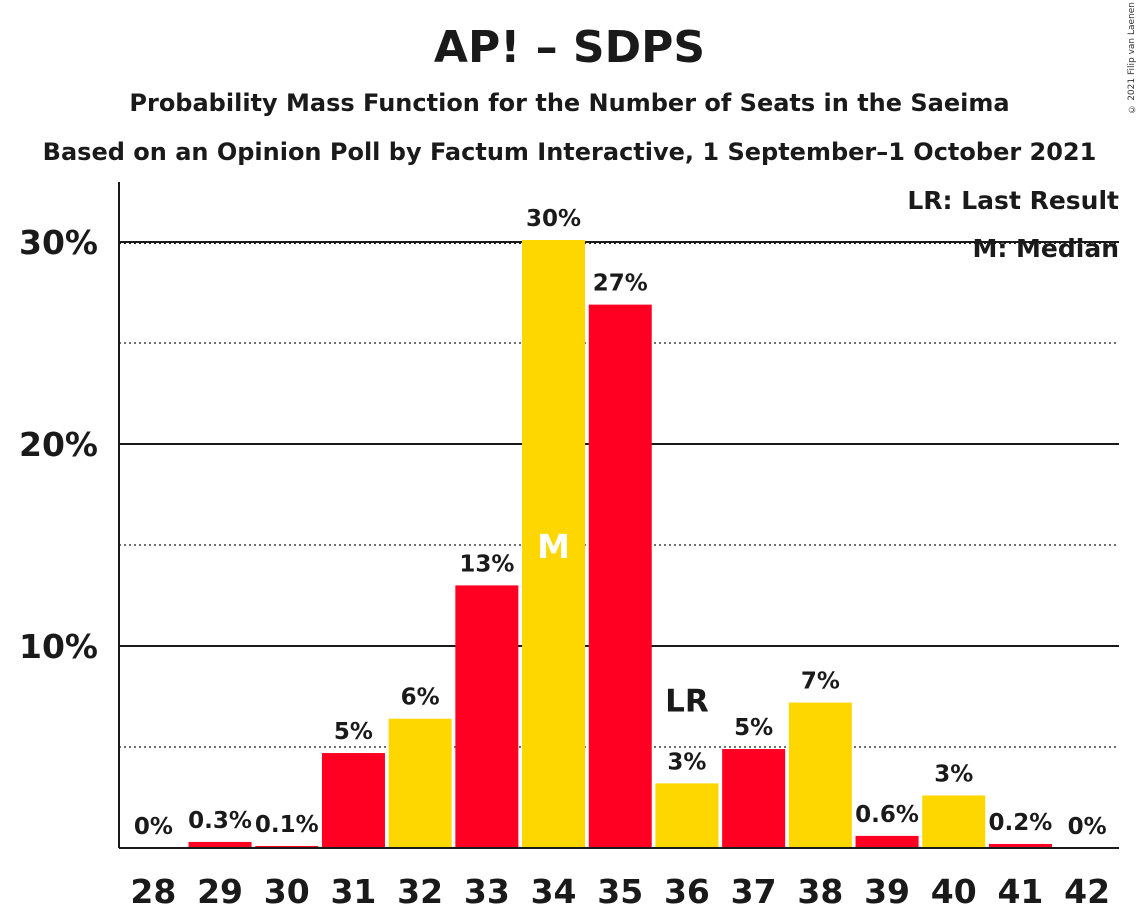 The height and width of the screenshot is (924, 1139). I want to click on data-label: 0.1%, so click(287, 825).